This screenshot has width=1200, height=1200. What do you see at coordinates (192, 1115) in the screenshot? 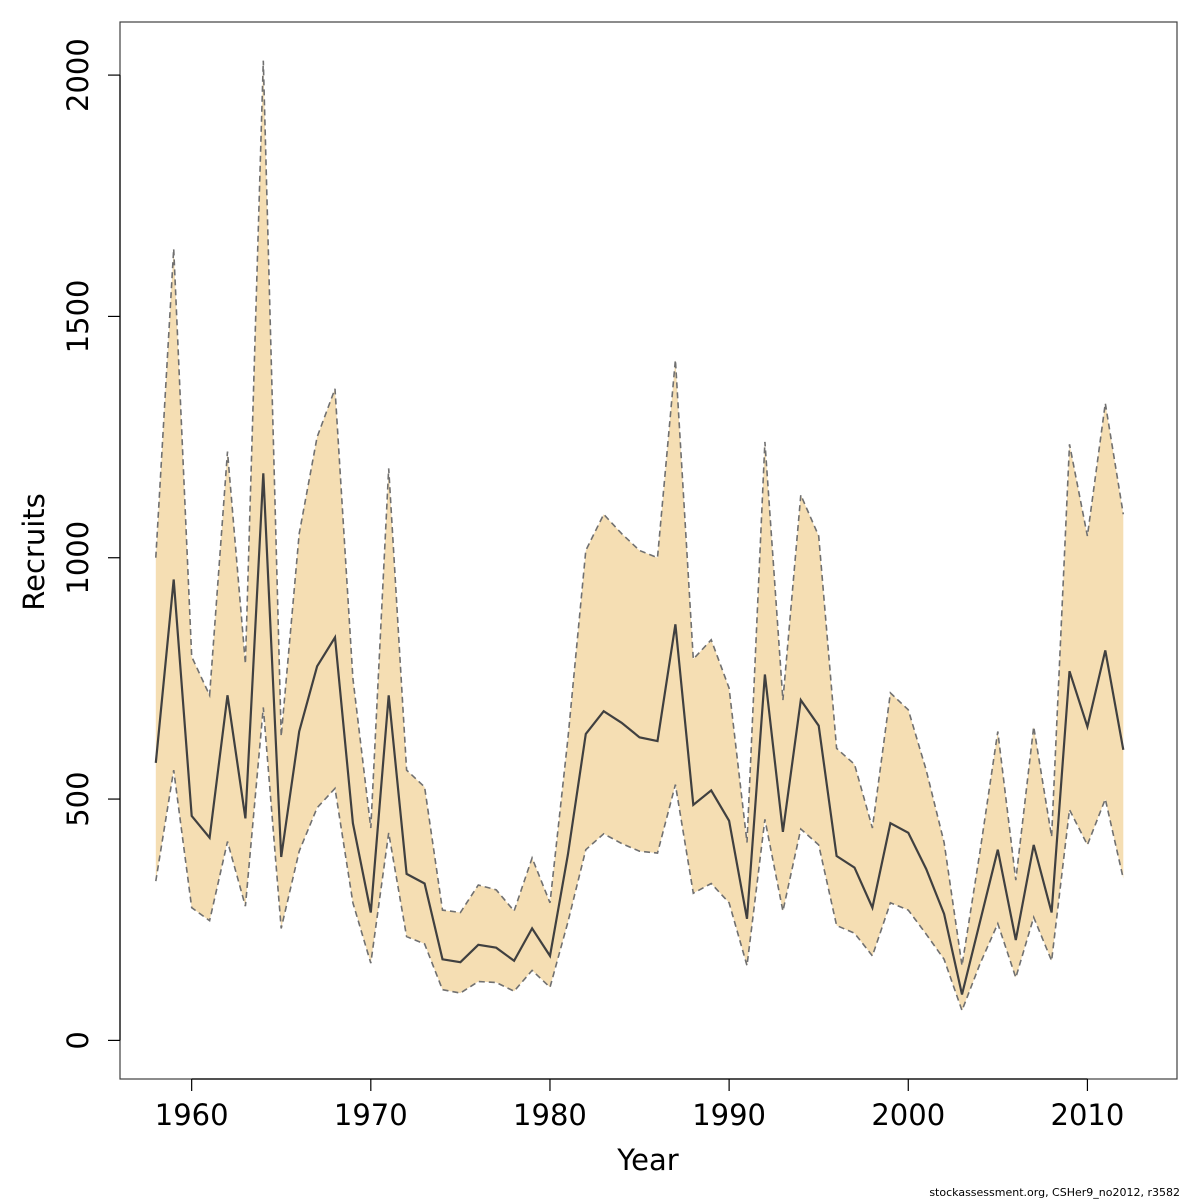
I see `x-tick-label: 1960` at bounding box center [192, 1115].